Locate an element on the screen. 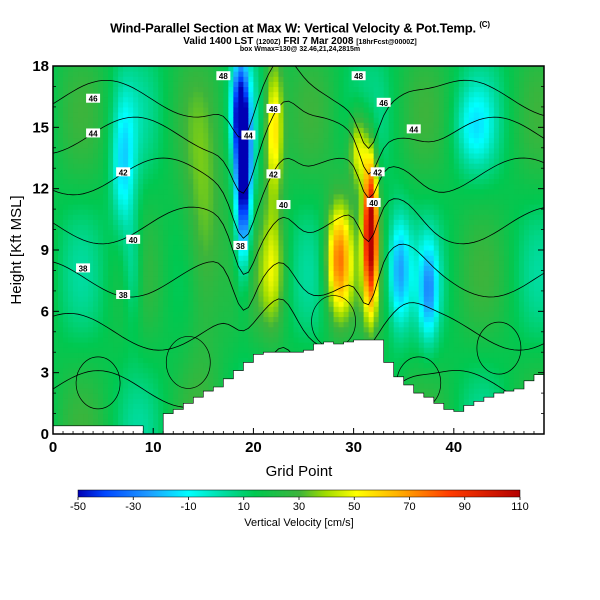  y-tick-label: 12 is located at coordinates (40, 189).